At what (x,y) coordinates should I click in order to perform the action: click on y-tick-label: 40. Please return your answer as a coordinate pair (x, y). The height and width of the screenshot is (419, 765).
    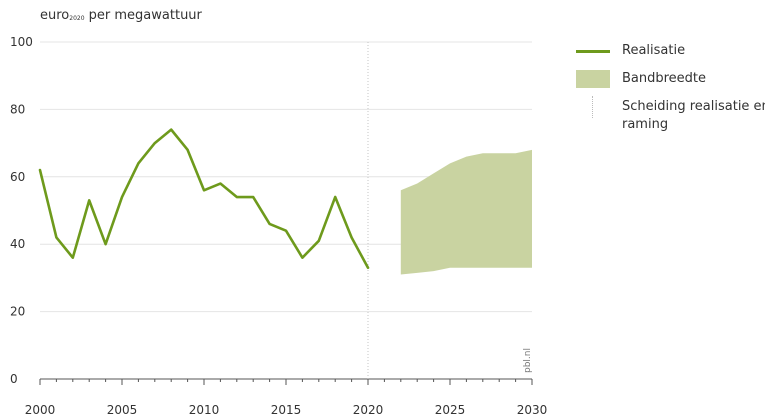
    Looking at the image, I should click on (17, 244).